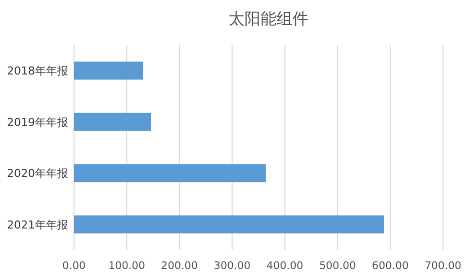  I want to click on x-tick-label: 500.00, so click(337, 266).